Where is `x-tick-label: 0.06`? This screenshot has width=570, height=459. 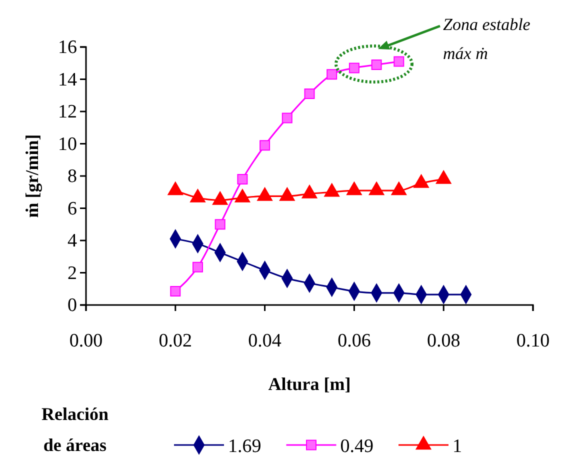
x-tick-label: 0.06 is located at coordinates (354, 341).